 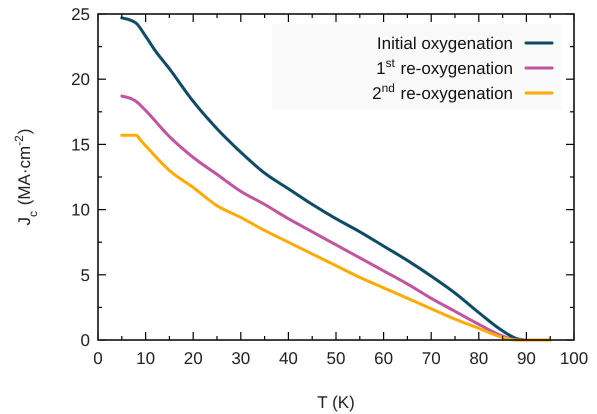 What do you see at coordinates (193, 358) in the screenshot?
I see `x-tick-label: 20` at bounding box center [193, 358].